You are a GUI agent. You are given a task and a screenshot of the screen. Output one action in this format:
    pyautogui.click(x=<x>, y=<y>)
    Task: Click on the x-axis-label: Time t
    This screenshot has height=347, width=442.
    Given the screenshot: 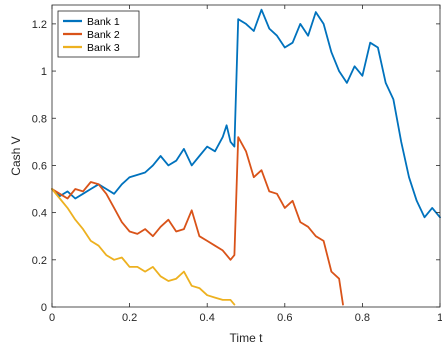 What is the action you would take?
    pyautogui.click(x=247, y=338)
    